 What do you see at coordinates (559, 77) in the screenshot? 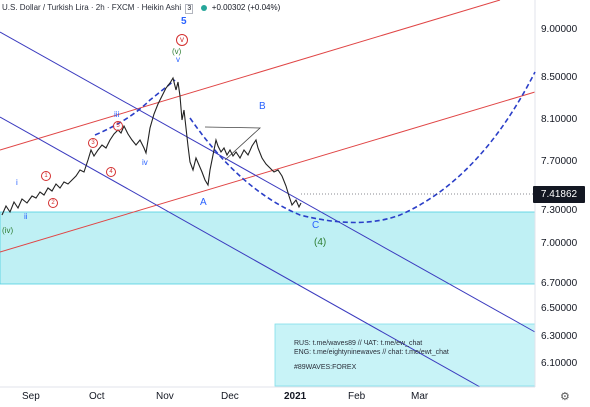
I see `price-tick: 8.50000` at bounding box center [559, 77].